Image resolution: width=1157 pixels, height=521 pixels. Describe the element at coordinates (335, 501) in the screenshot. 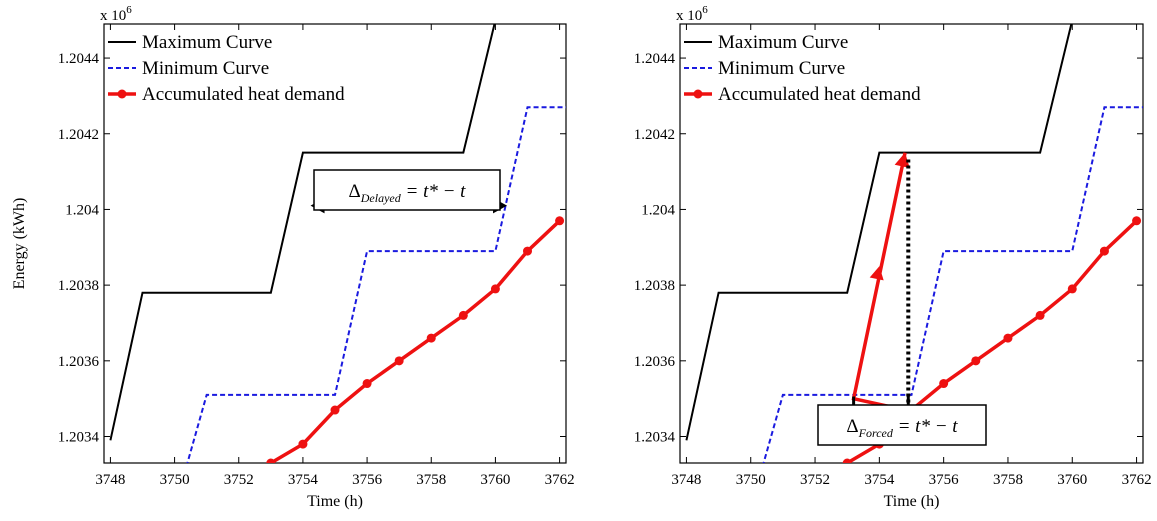

I see `left-x-axis-label: Time (h)` at that location.